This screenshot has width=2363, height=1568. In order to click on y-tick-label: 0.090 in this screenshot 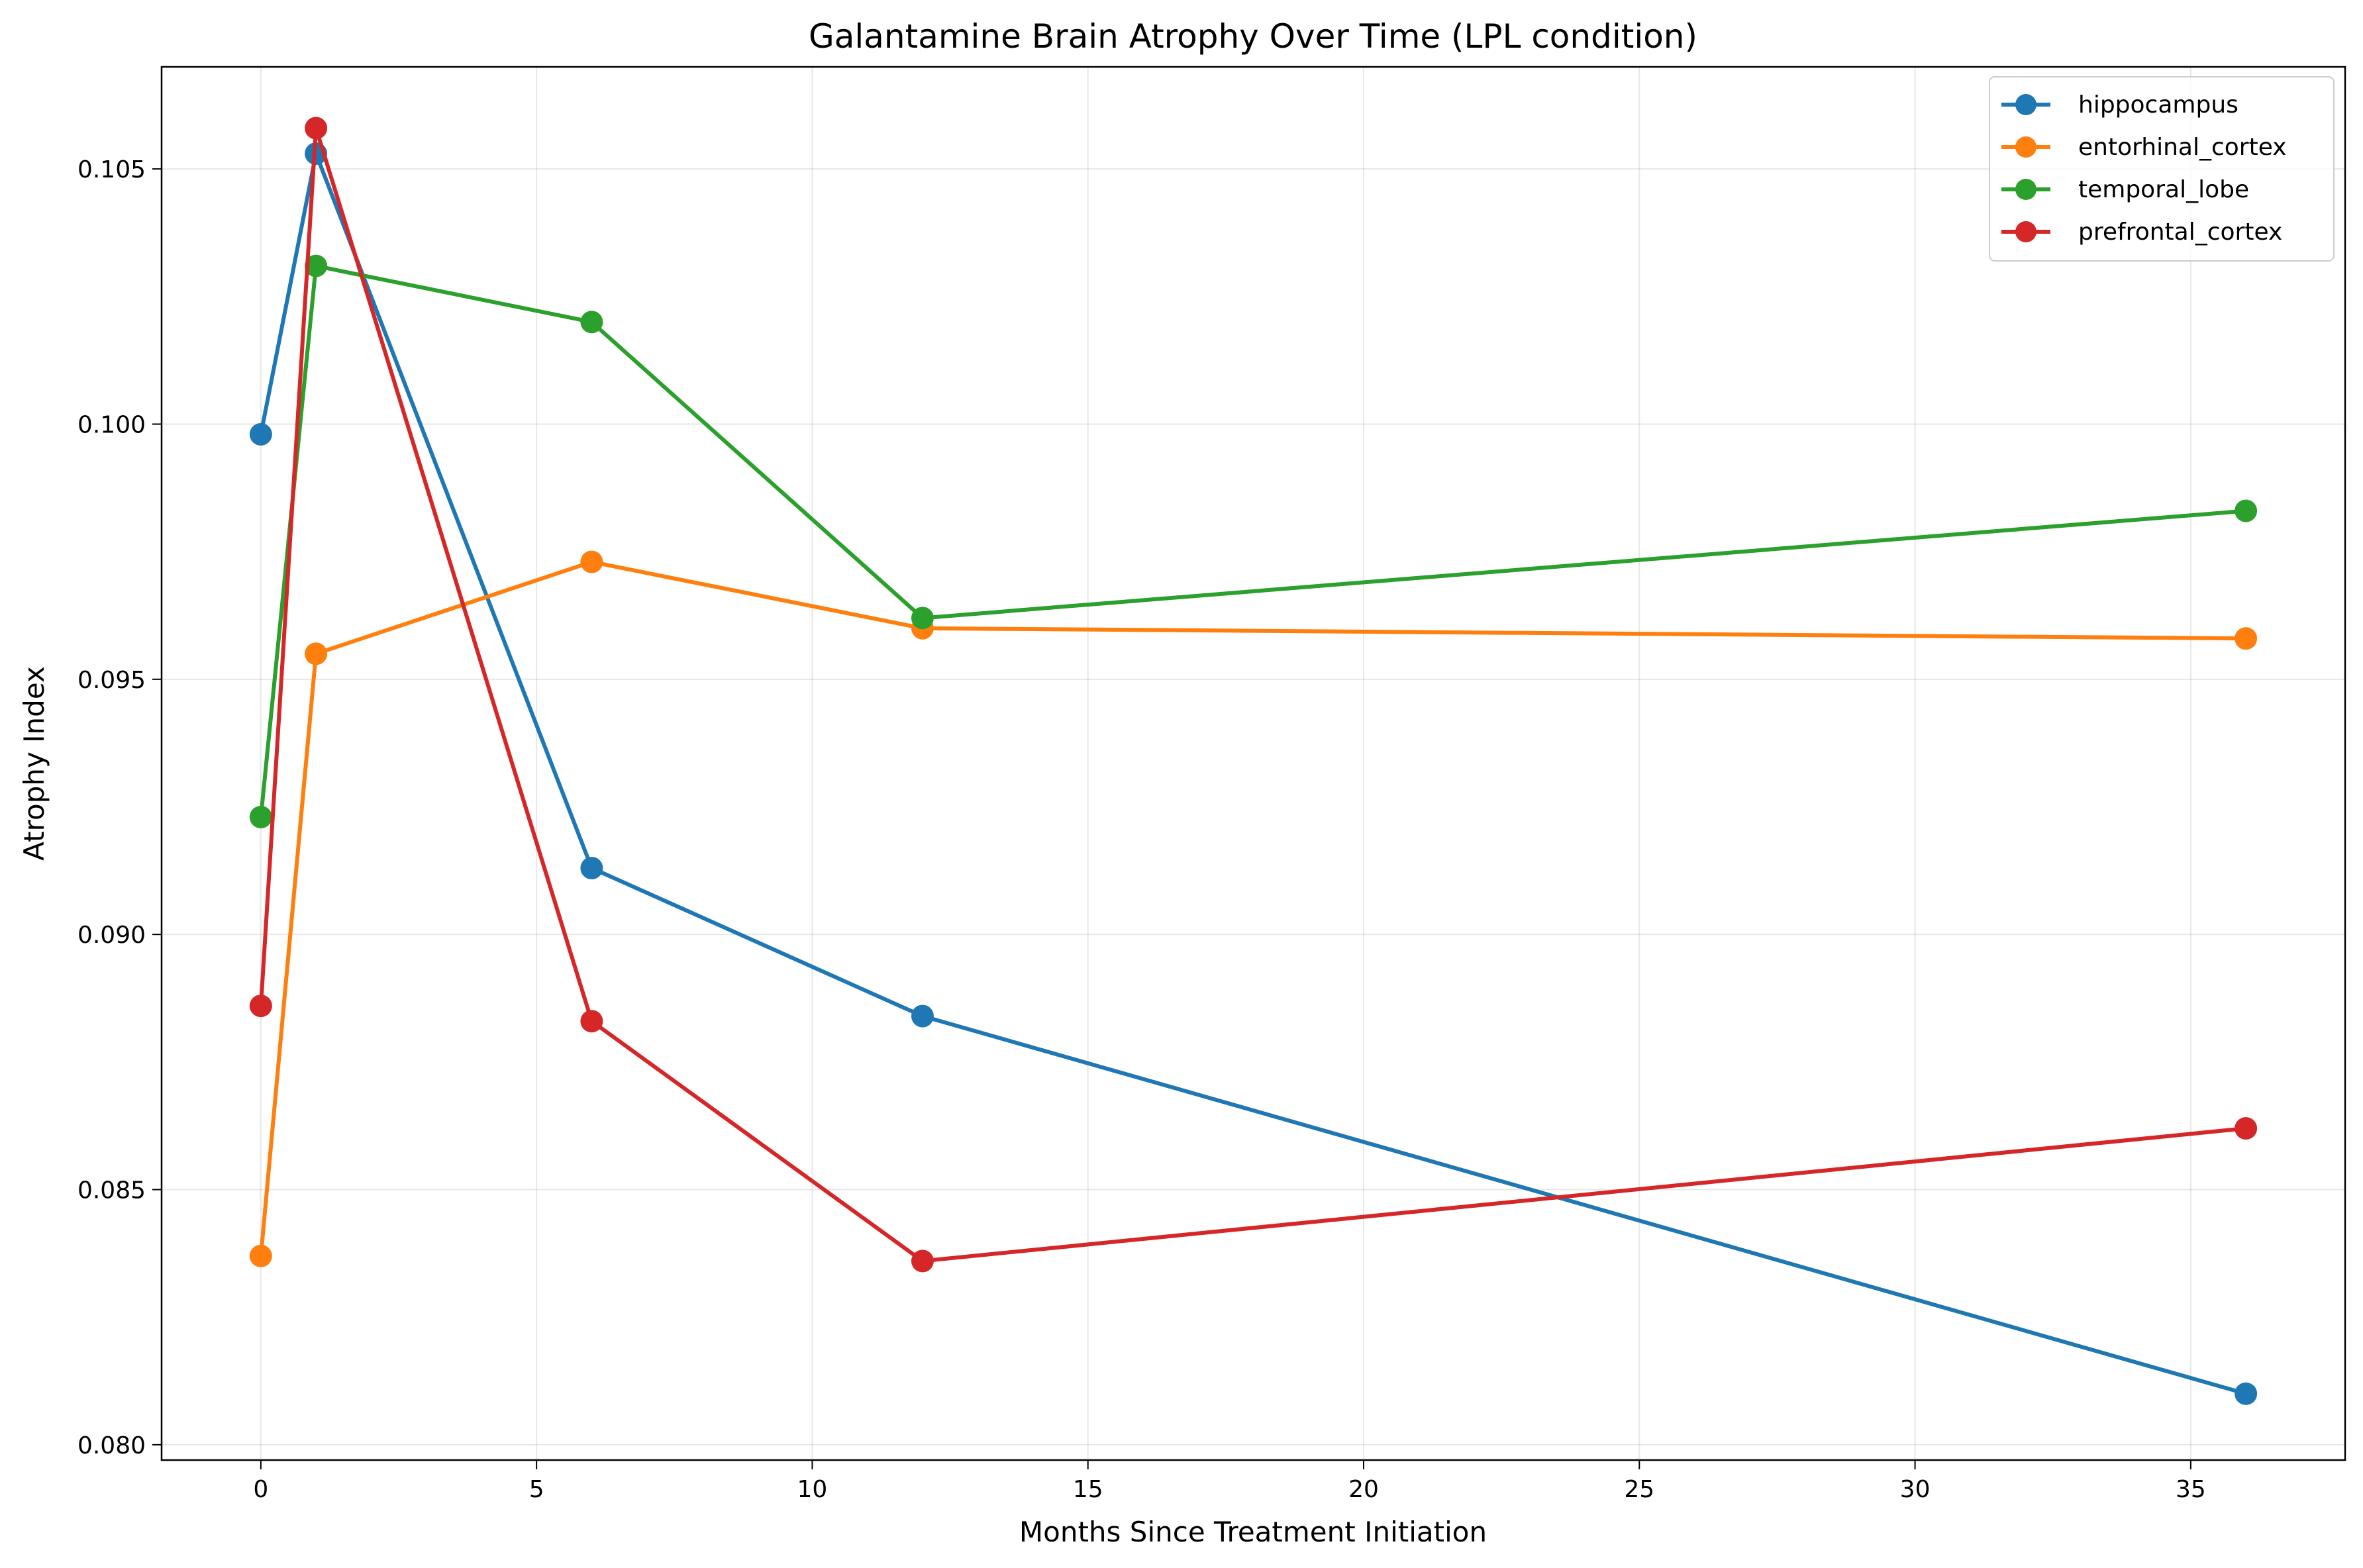, I will do `click(112, 935)`.